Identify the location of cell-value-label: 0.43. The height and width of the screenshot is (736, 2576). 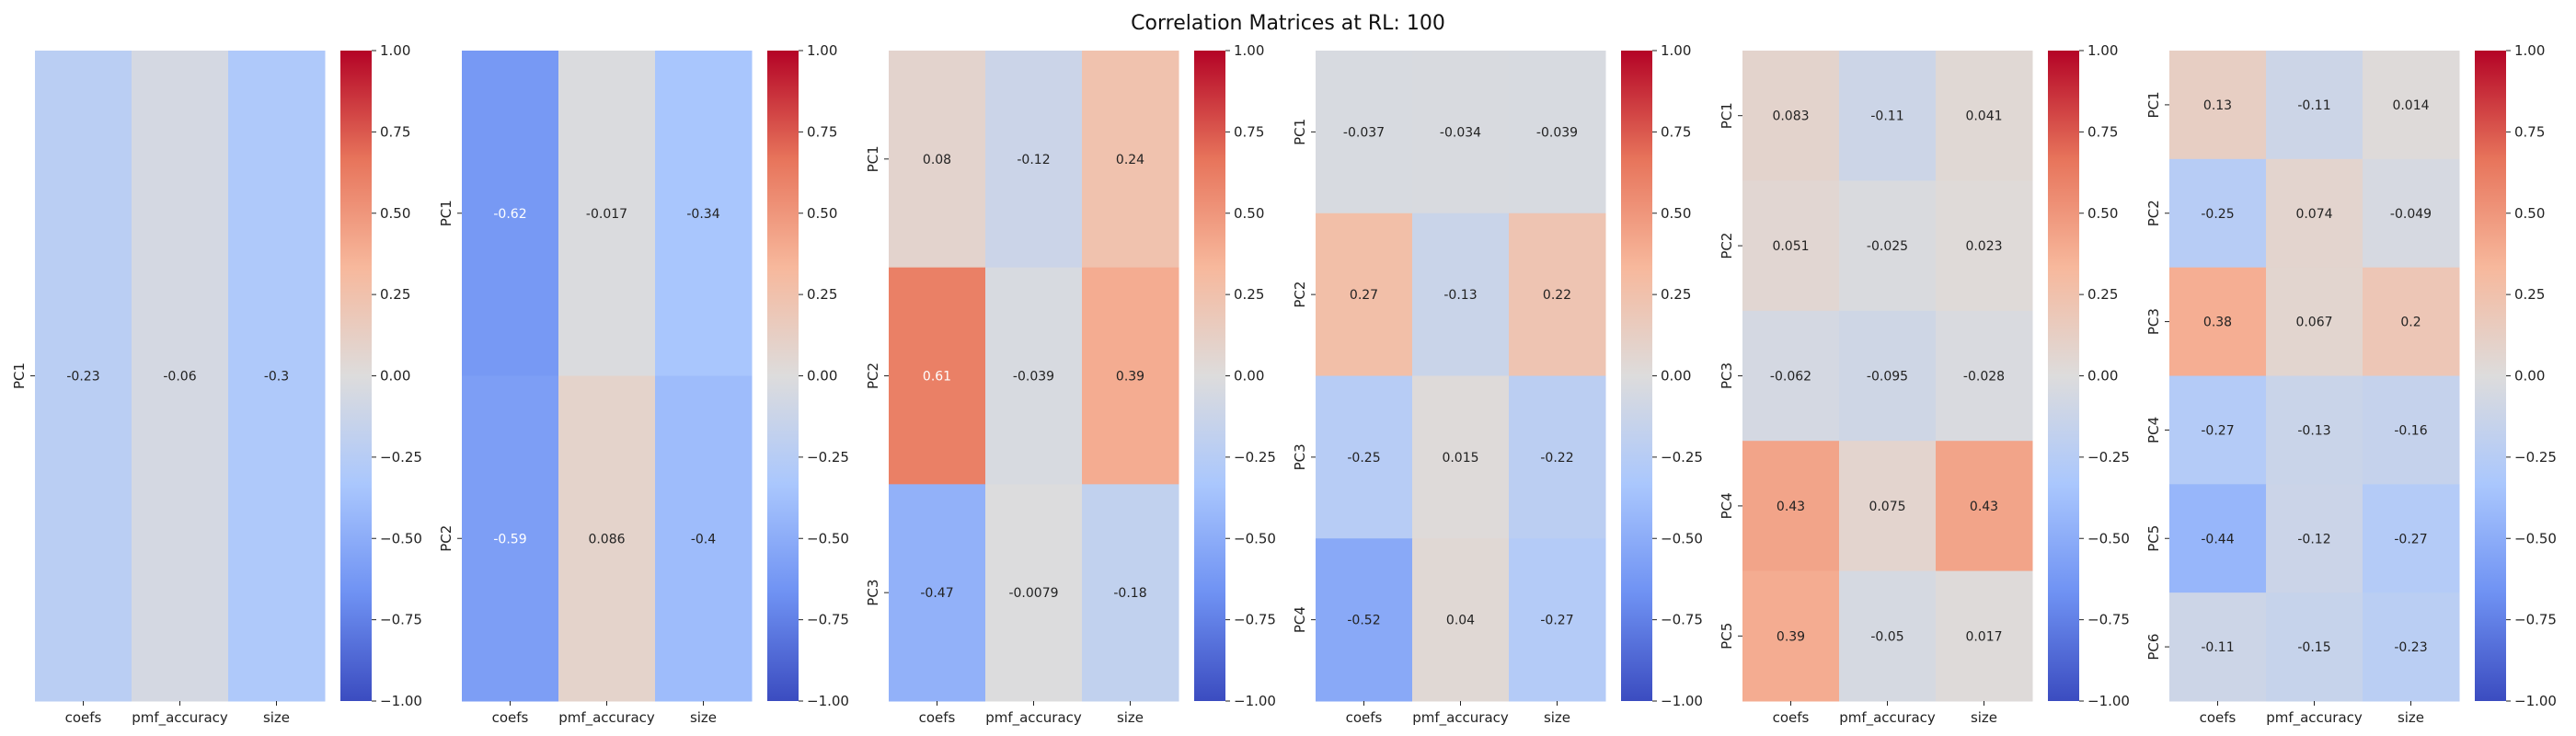
(1984, 507).